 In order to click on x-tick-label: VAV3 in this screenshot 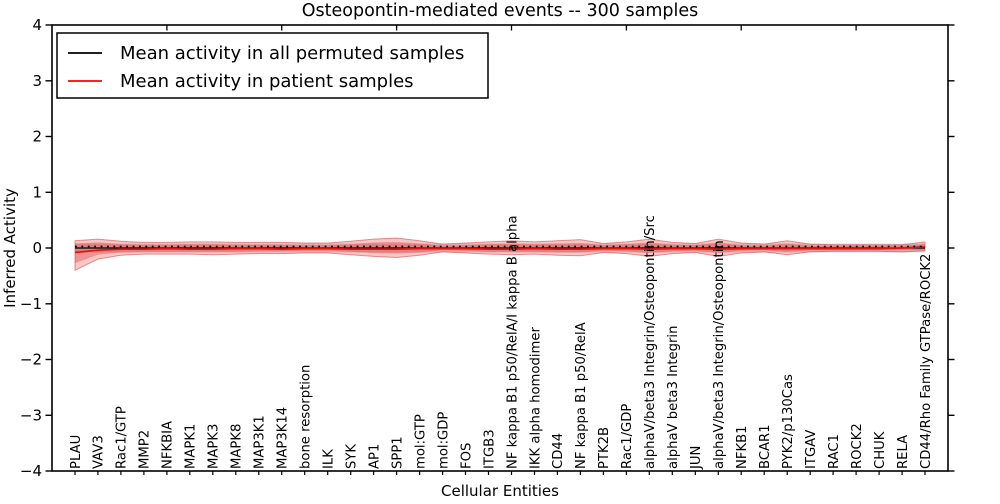, I will do `click(99, 452)`.